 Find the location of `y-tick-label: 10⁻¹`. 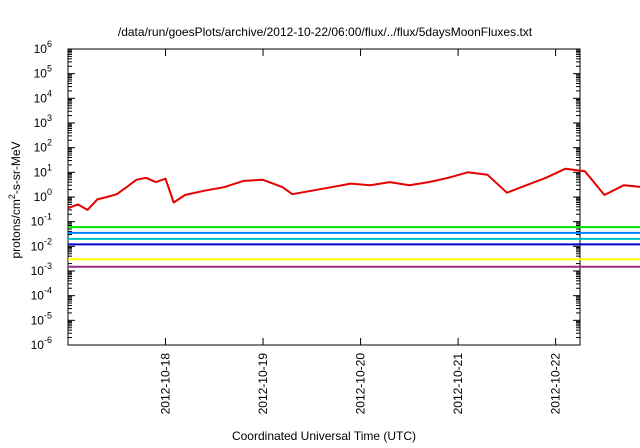

y-tick-label: 10⁻¹ is located at coordinates (41, 220).